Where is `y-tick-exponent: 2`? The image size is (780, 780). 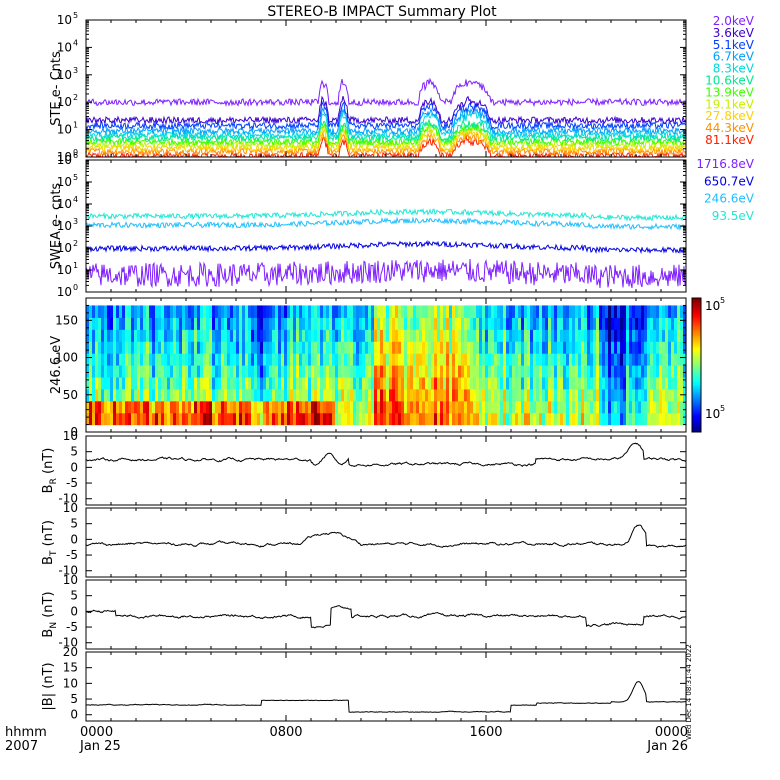 y-tick-exponent: 2 is located at coordinates (75, 243).